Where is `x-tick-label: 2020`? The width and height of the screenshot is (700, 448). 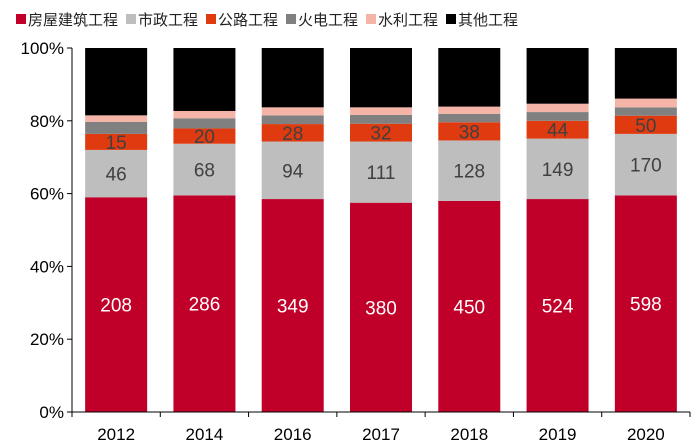 x-tick-label: 2020 is located at coordinates (646, 434).